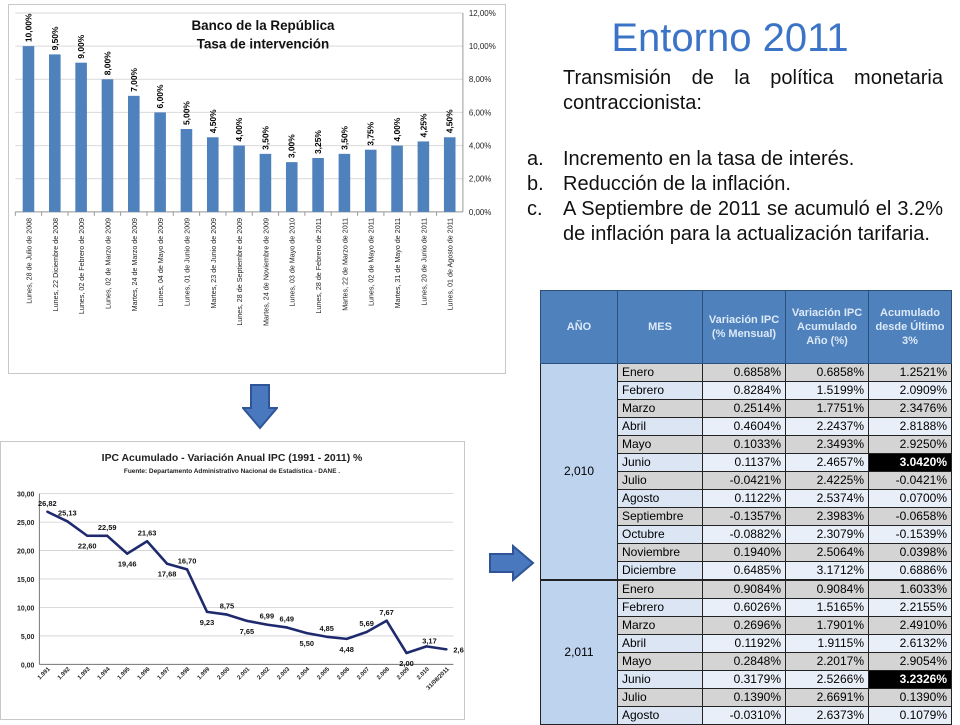  I want to click on x-tick-label: Lunes, 03 de Mayo de 2010, so click(293, 262).